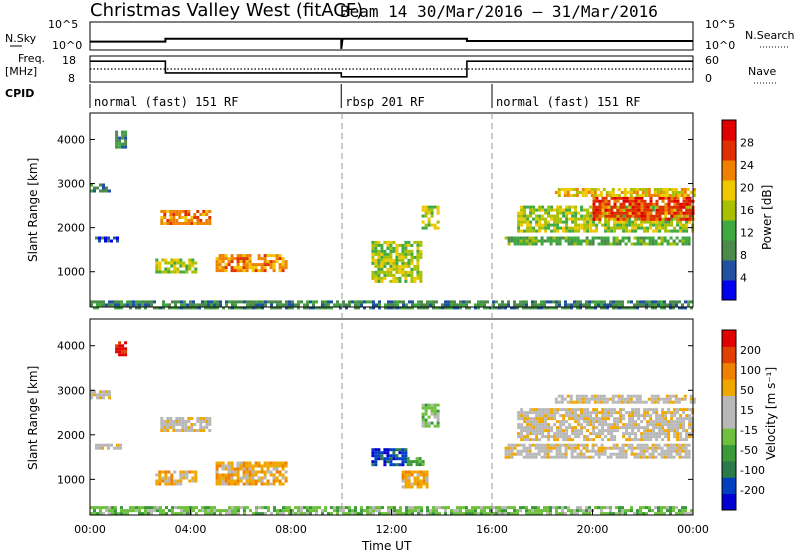  What do you see at coordinates (750, 350) in the screenshot?
I see `vel-cbar-tick-0: 200` at bounding box center [750, 350].